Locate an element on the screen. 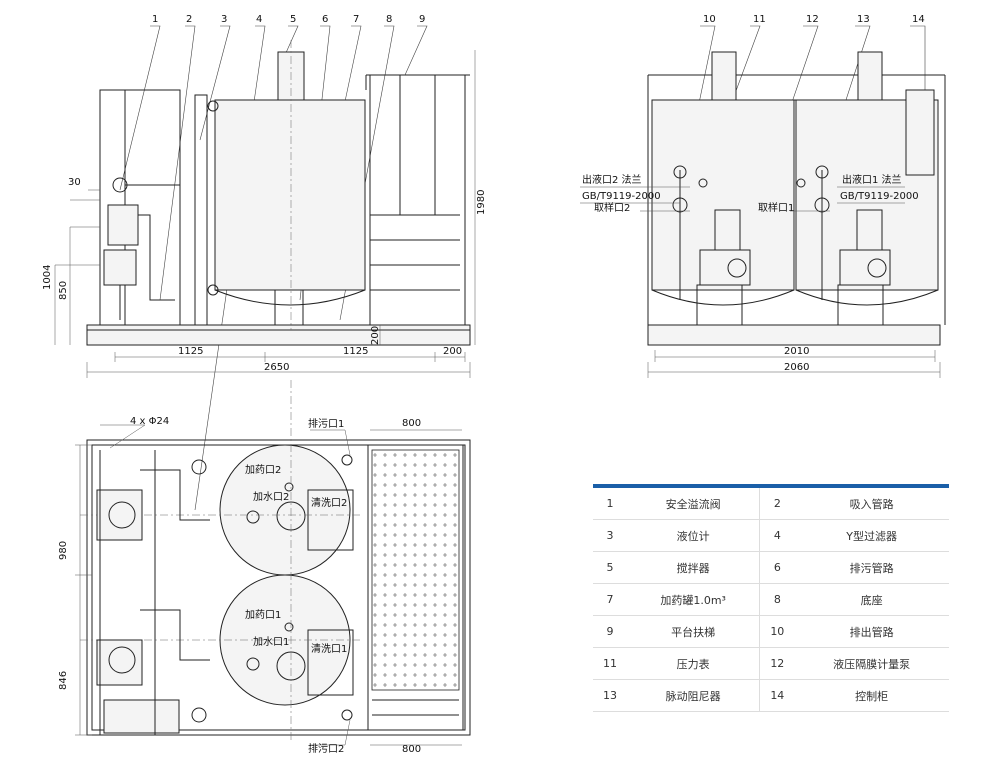 The width and height of the screenshot is (1000, 774). legend-number: 11 is located at coordinates (610, 663).